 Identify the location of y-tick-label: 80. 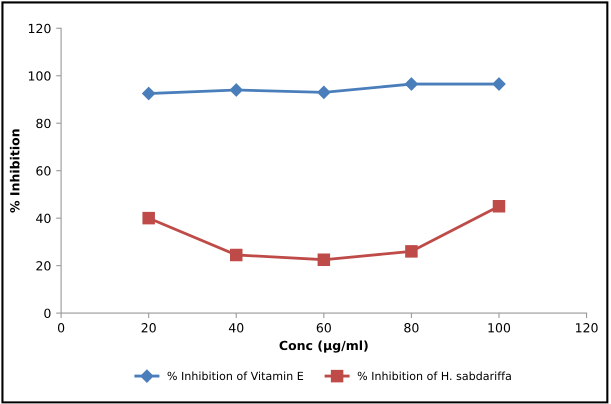
(43, 123).